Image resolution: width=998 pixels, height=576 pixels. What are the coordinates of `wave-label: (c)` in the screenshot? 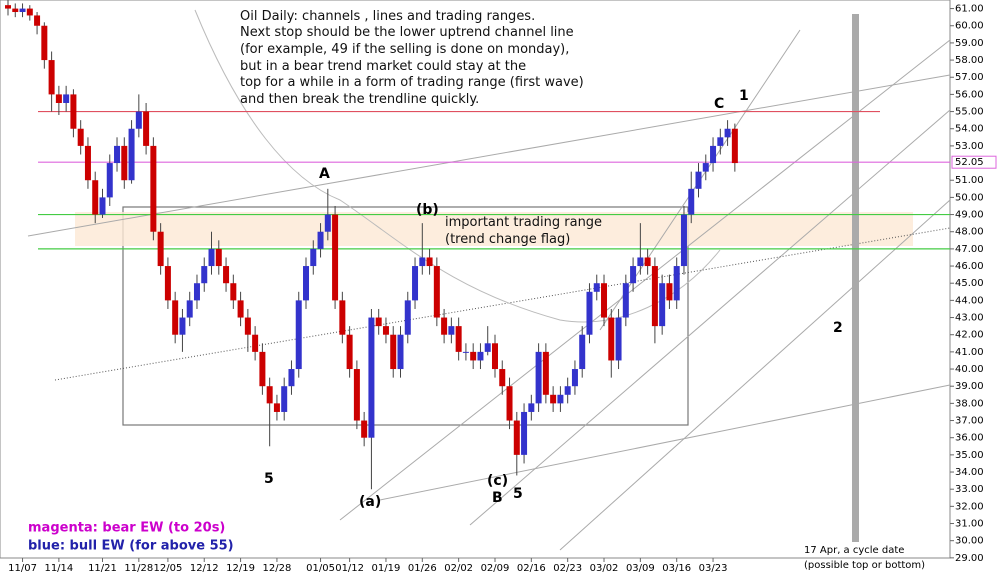 It's located at (497, 481).